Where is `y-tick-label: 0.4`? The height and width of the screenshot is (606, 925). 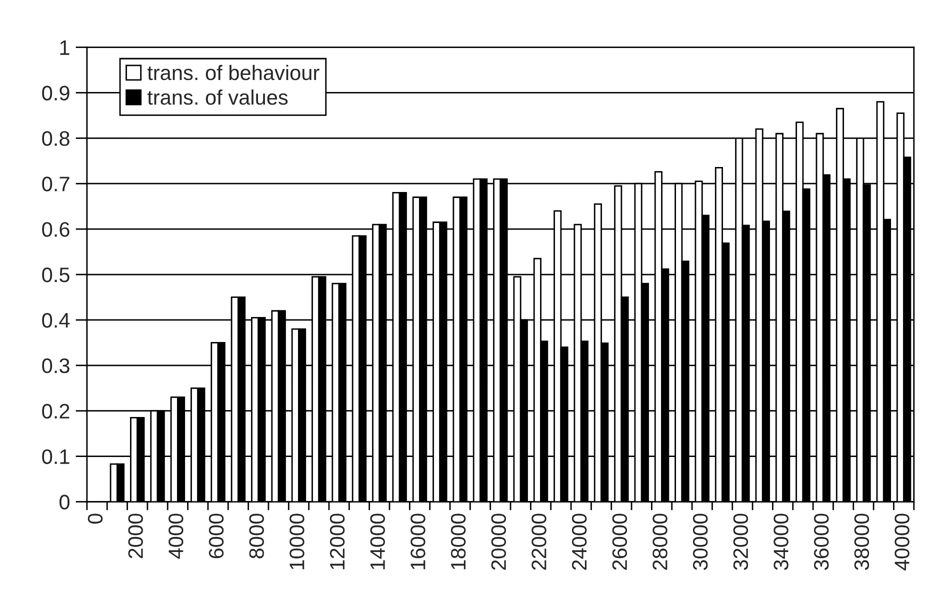 y-tick-label: 0.4 is located at coordinates (56, 320).